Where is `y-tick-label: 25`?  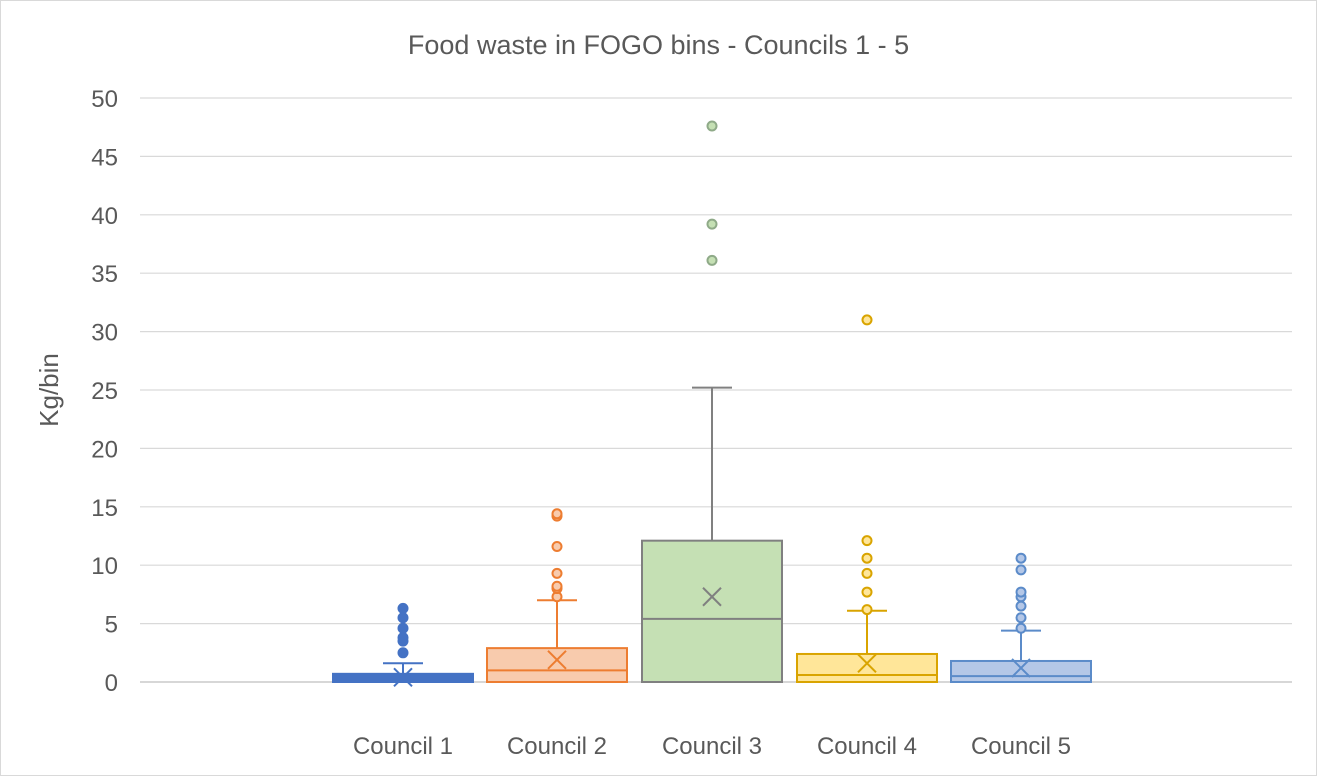
y-tick-label: 25 is located at coordinates (104, 391).